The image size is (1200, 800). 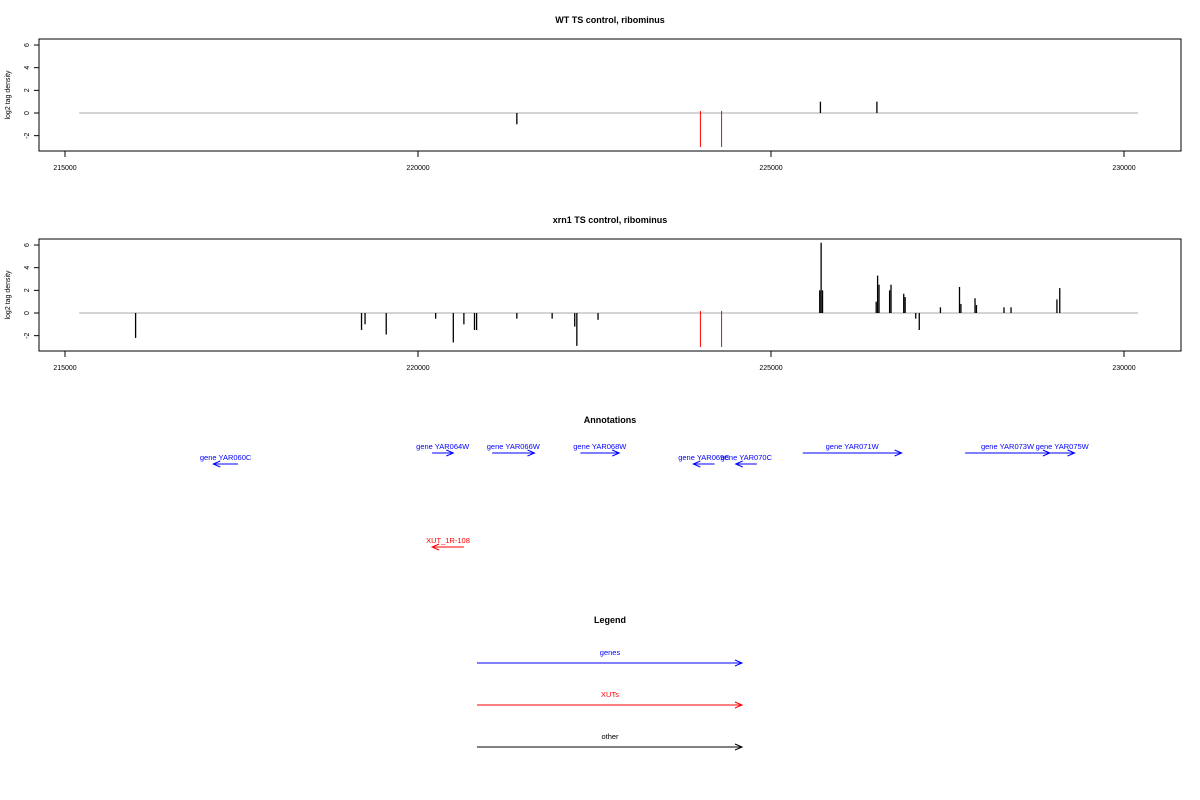 I want to click on feature-label: gene YAR073W, so click(x=1008, y=446).